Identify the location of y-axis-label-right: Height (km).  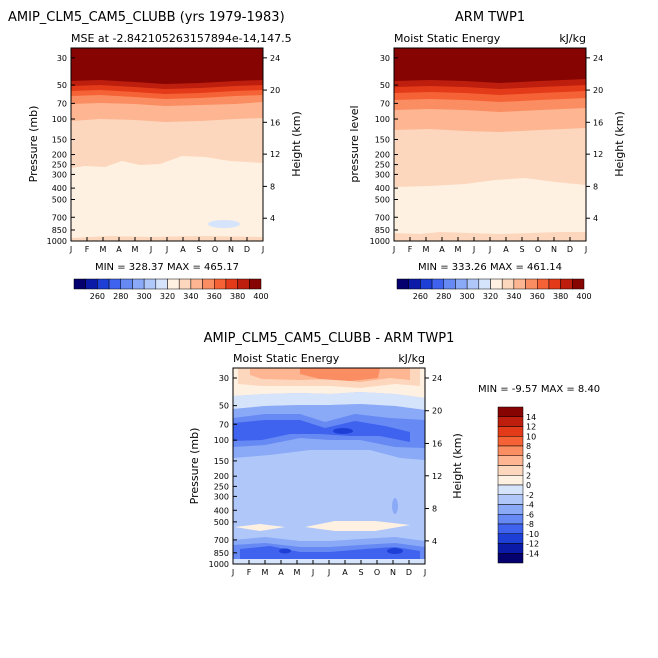
(296, 144).